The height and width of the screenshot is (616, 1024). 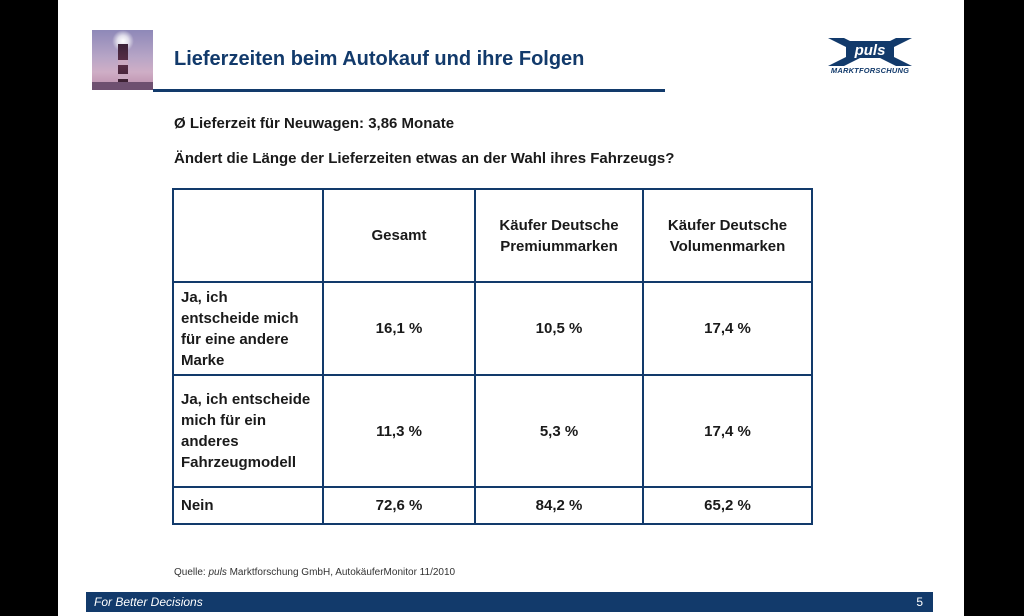 I want to click on lighthouse-light, so click(x=123, y=41).